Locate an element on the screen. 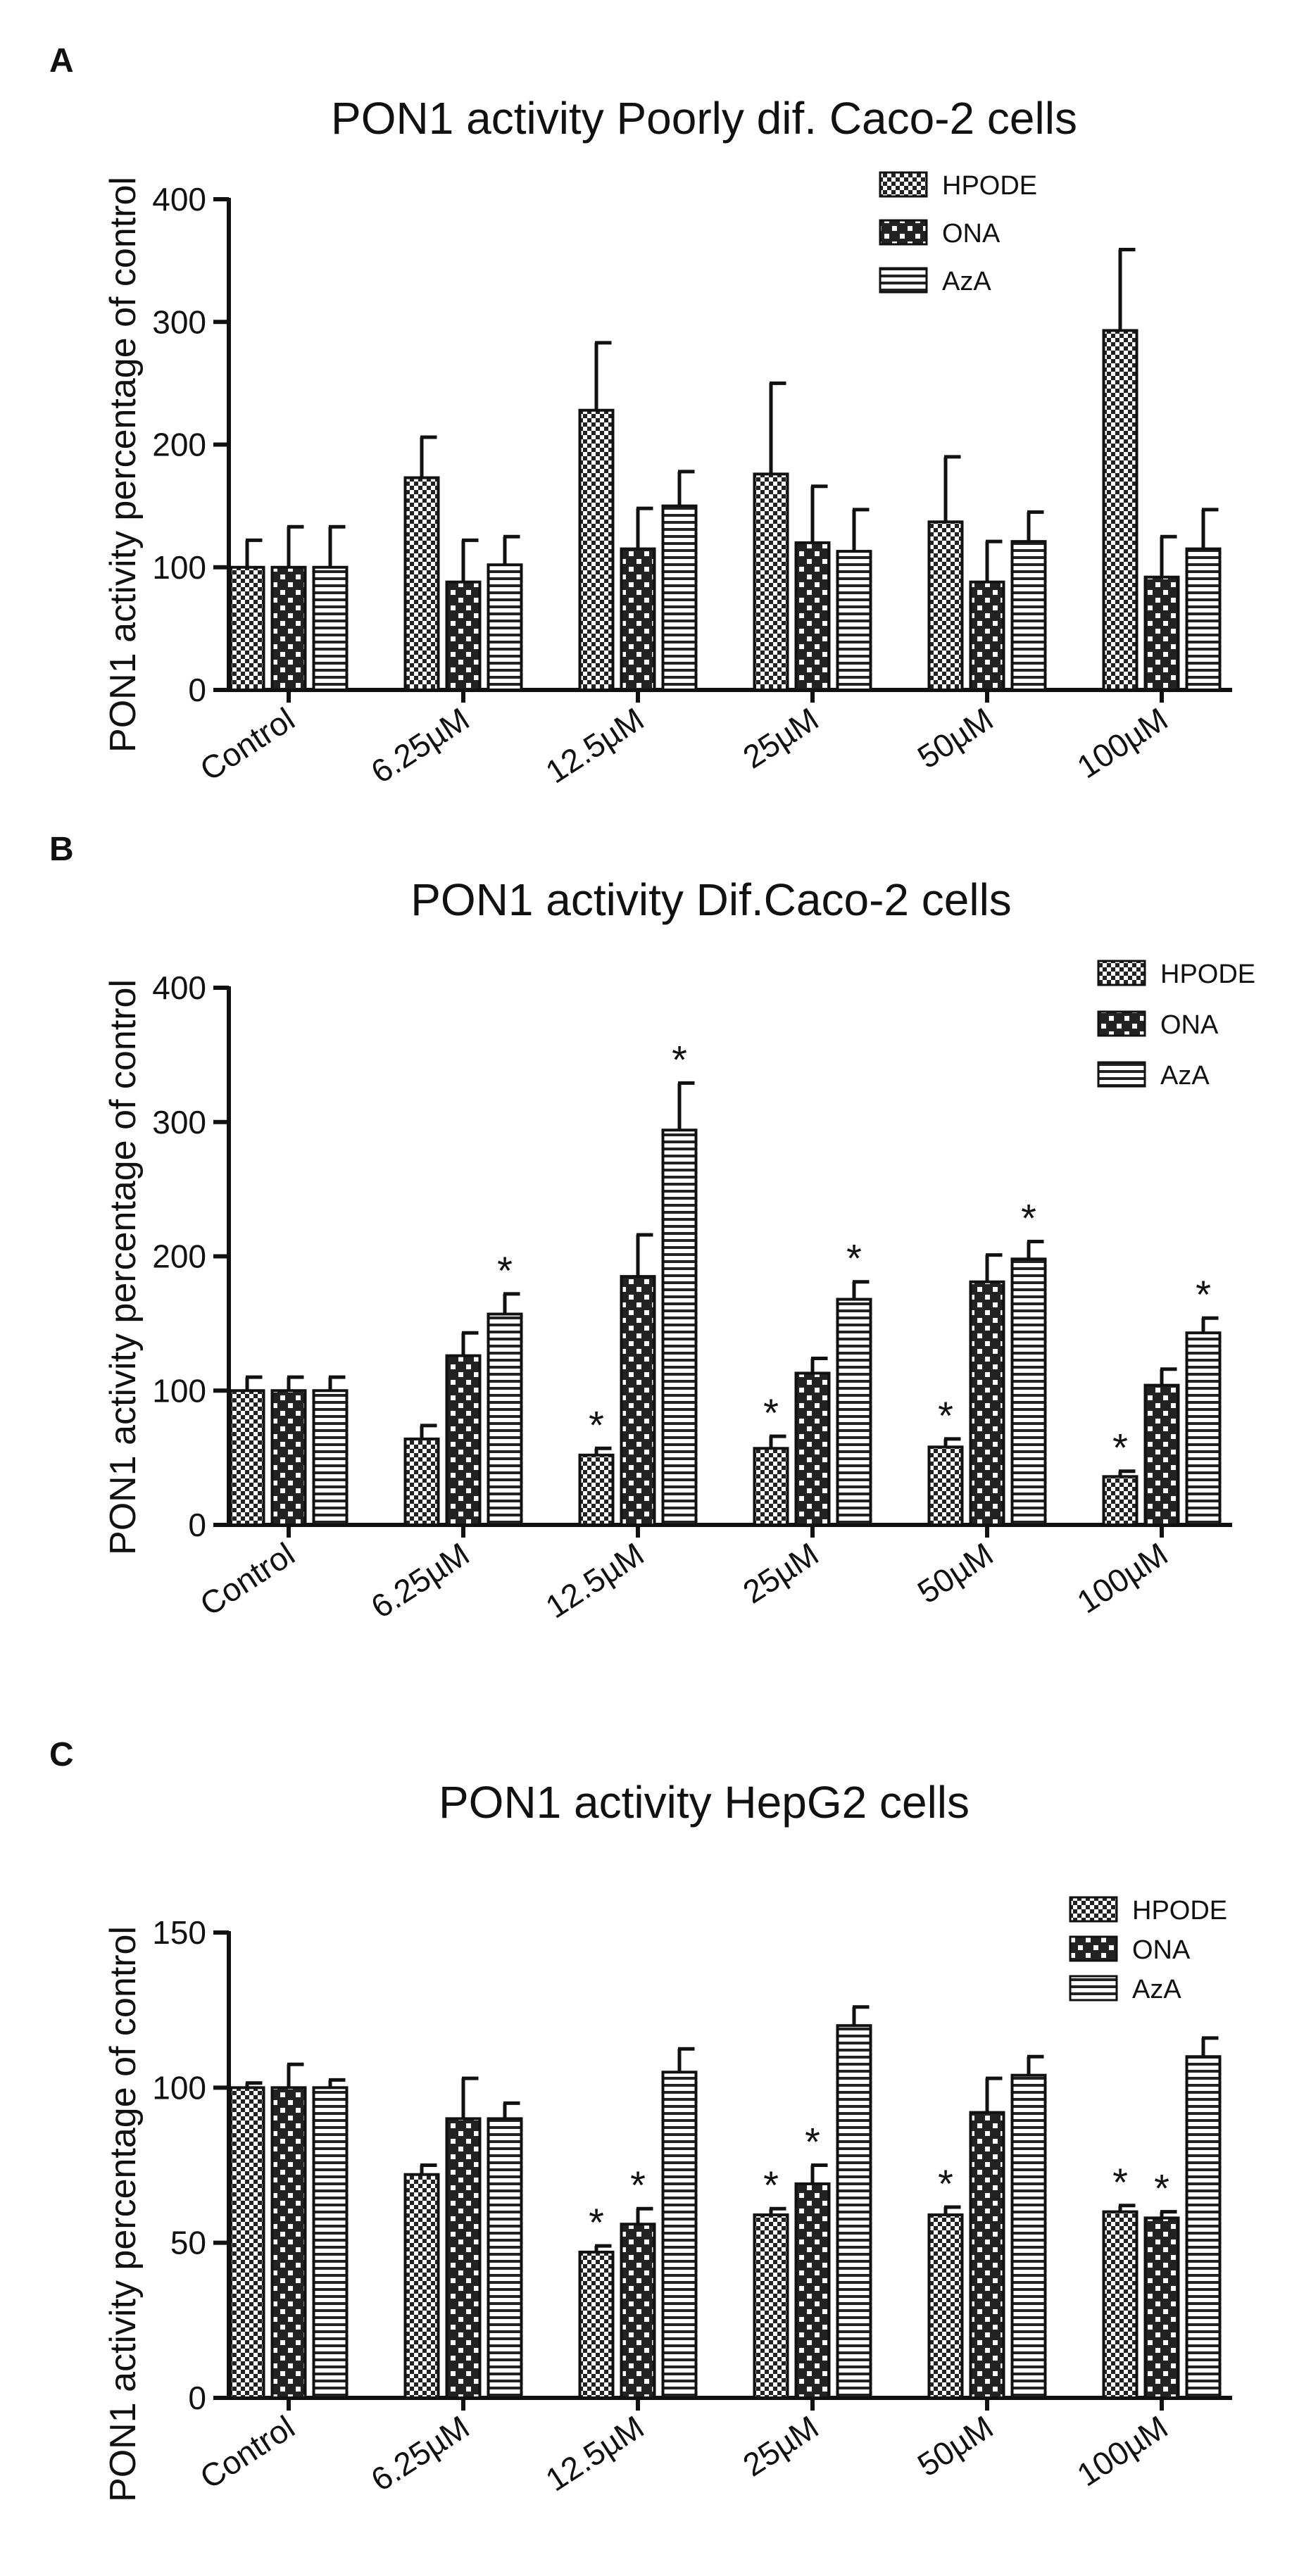  bar-aza-control-a is located at coordinates (330, 628).